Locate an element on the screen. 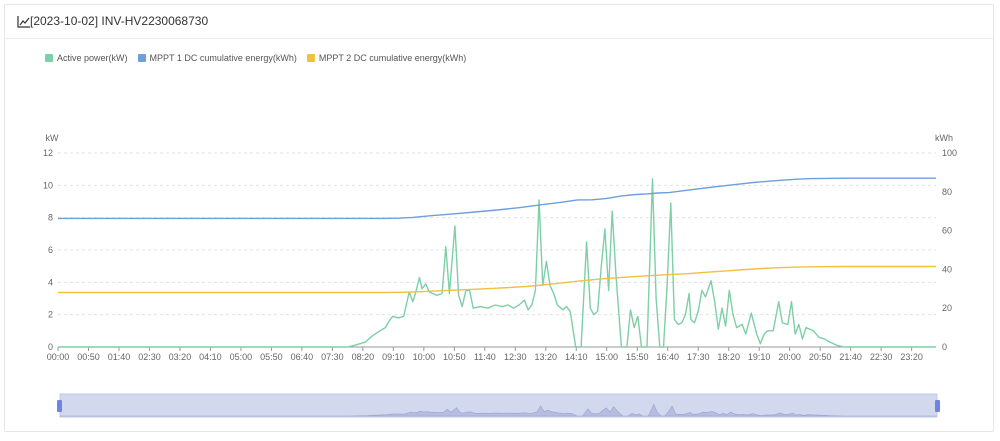 This screenshot has width=1000, height=441. zoom-handle-left is located at coordinates (59, 406).